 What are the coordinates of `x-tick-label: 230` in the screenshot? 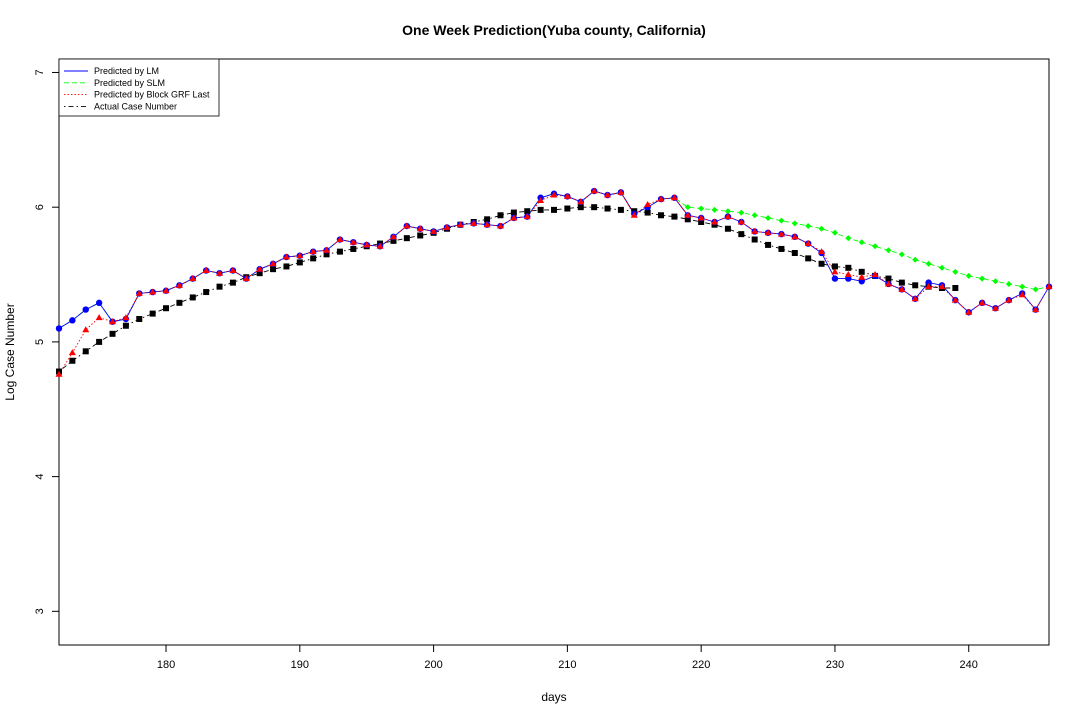 It's located at (835, 665).